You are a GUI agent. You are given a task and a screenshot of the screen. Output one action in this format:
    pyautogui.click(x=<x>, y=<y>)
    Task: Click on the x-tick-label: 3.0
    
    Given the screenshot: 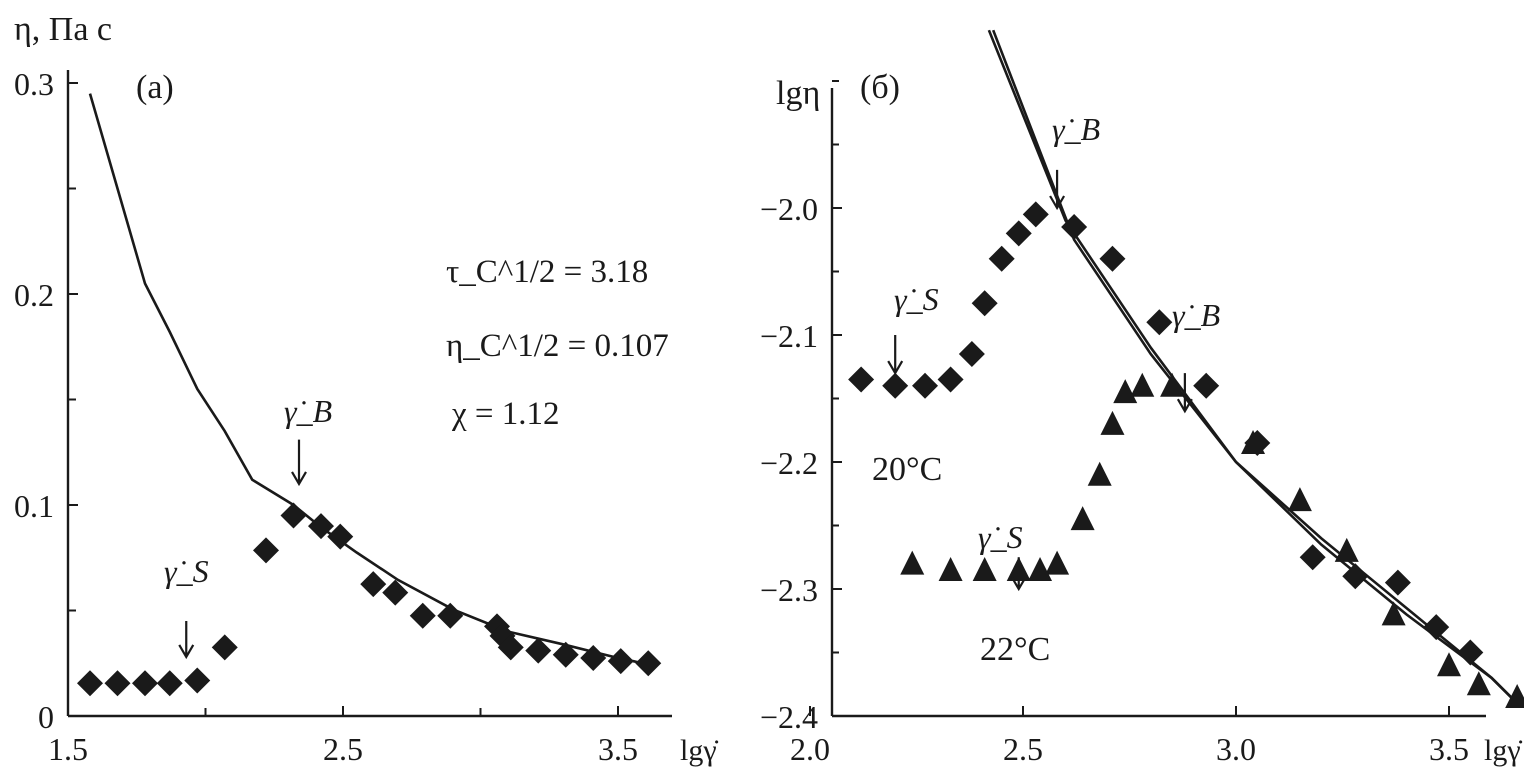 What is the action you would take?
    pyautogui.click(x=1236, y=749)
    